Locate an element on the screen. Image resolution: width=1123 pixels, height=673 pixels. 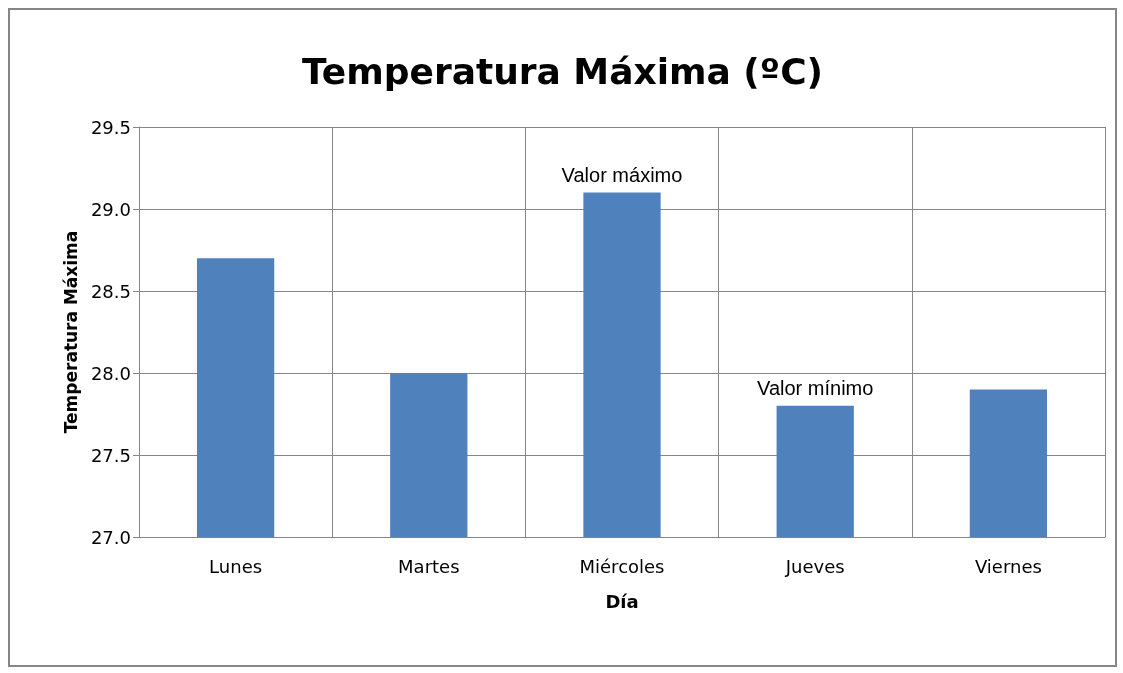
y-tick-label: 28.5 is located at coordinates (110, 291).